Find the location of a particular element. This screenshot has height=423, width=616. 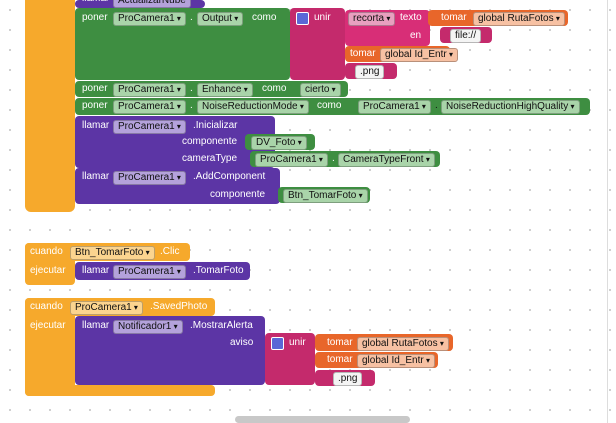

horizontal-scrollbar is located at coordinates (322, 419).